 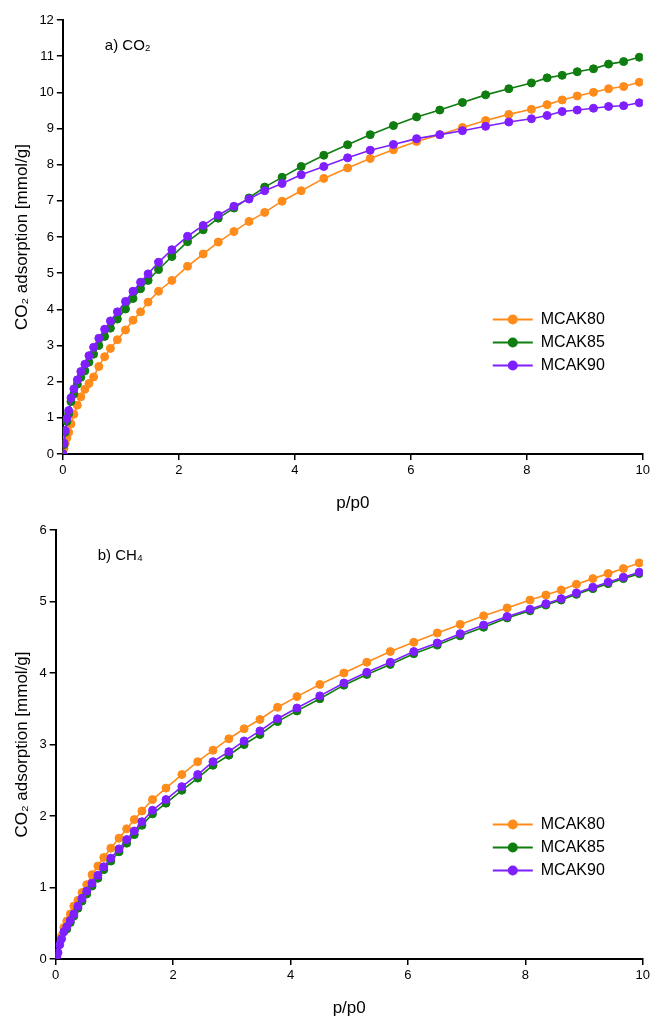 What do you see at coordinates (120, 554) in the screenshot?
I see `annotation: b) CH₄` at bounding box center [120, 554].